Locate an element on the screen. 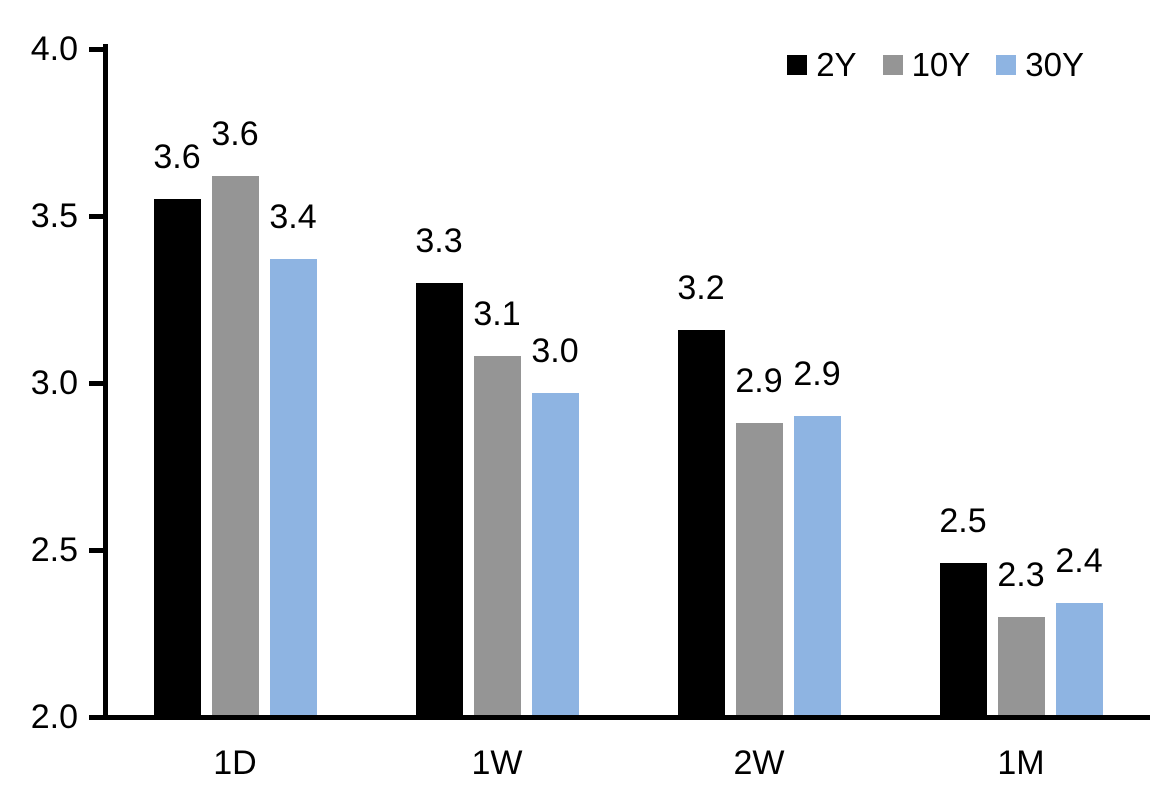 The width and height of the screenshot is (1152, 795). legend-item-10Y: 10Y is located at coordinates (926, 65).